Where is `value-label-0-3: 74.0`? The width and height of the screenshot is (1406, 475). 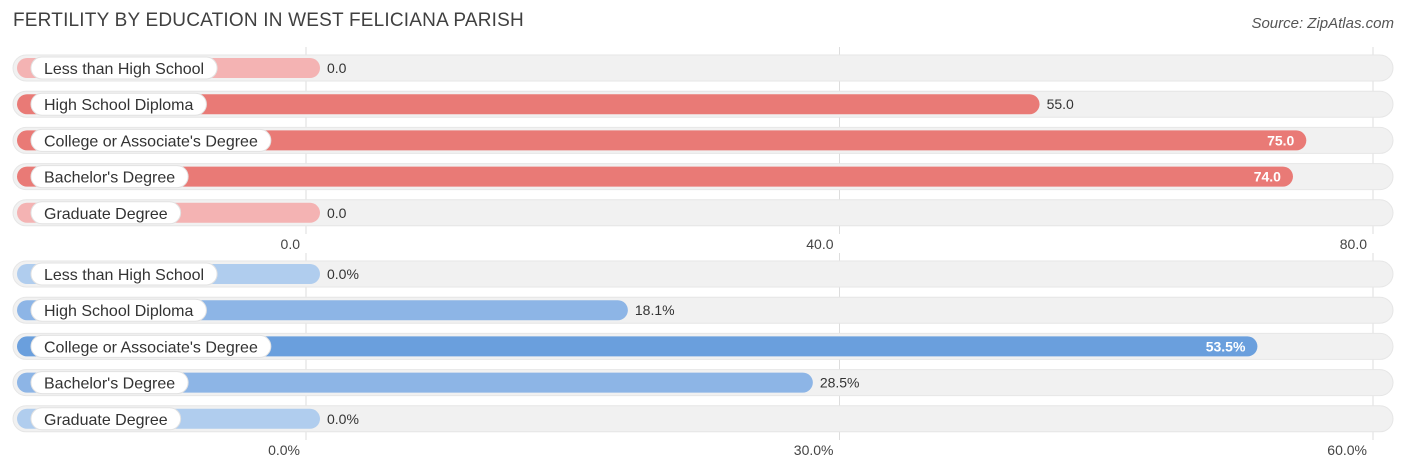
value-label-0-3: 74.0 is located at coordinates (1267, 177).